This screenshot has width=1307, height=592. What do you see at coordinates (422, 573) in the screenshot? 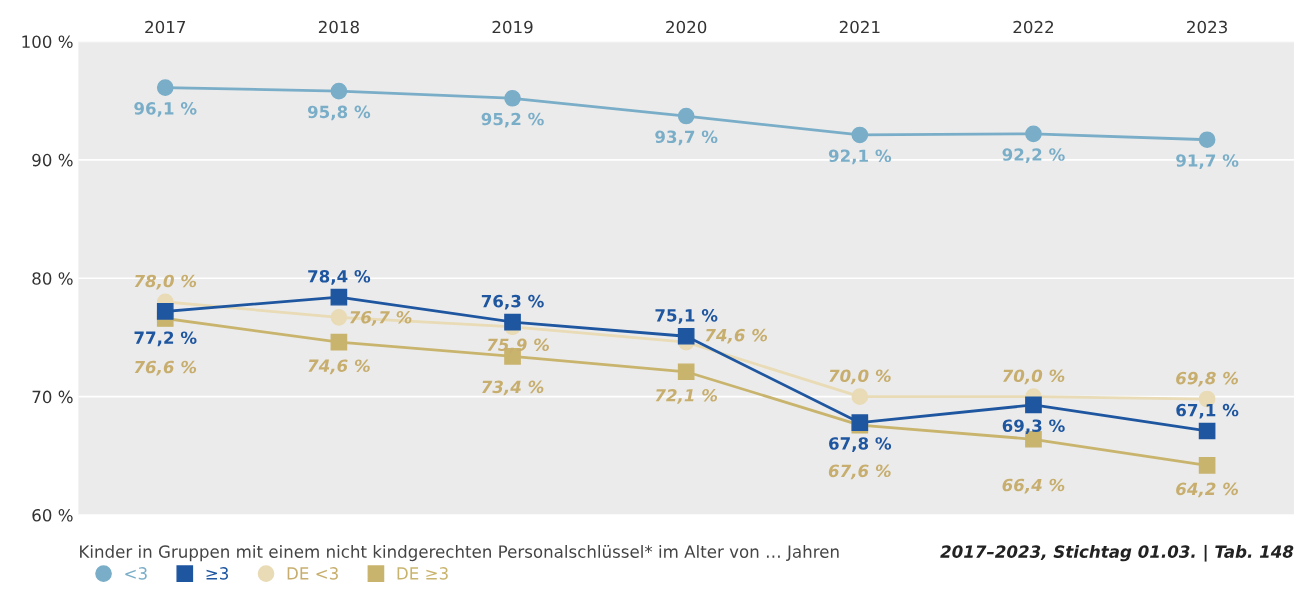
I see `legend-label: DE ≥3` at bounding box center [422, 573].